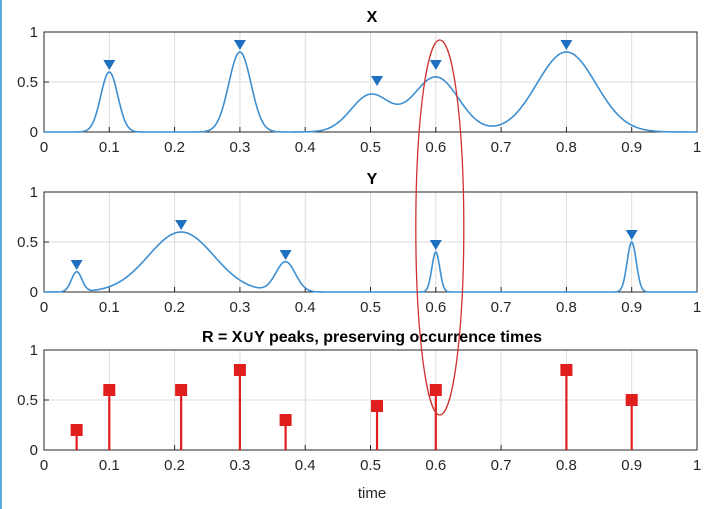  I want to click on panel-x-title: X, so click(372, 17).